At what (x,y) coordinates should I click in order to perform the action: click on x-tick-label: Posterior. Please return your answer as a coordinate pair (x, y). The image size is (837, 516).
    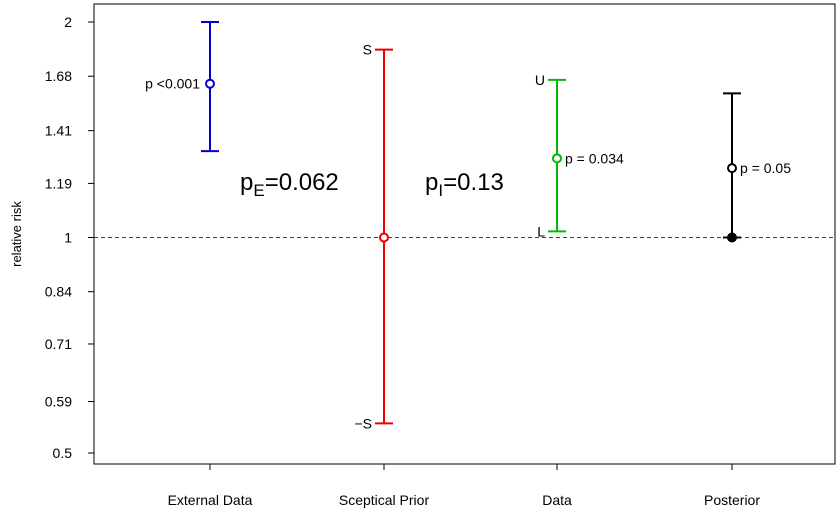
    Looking at the image, I should click on (732, 500).